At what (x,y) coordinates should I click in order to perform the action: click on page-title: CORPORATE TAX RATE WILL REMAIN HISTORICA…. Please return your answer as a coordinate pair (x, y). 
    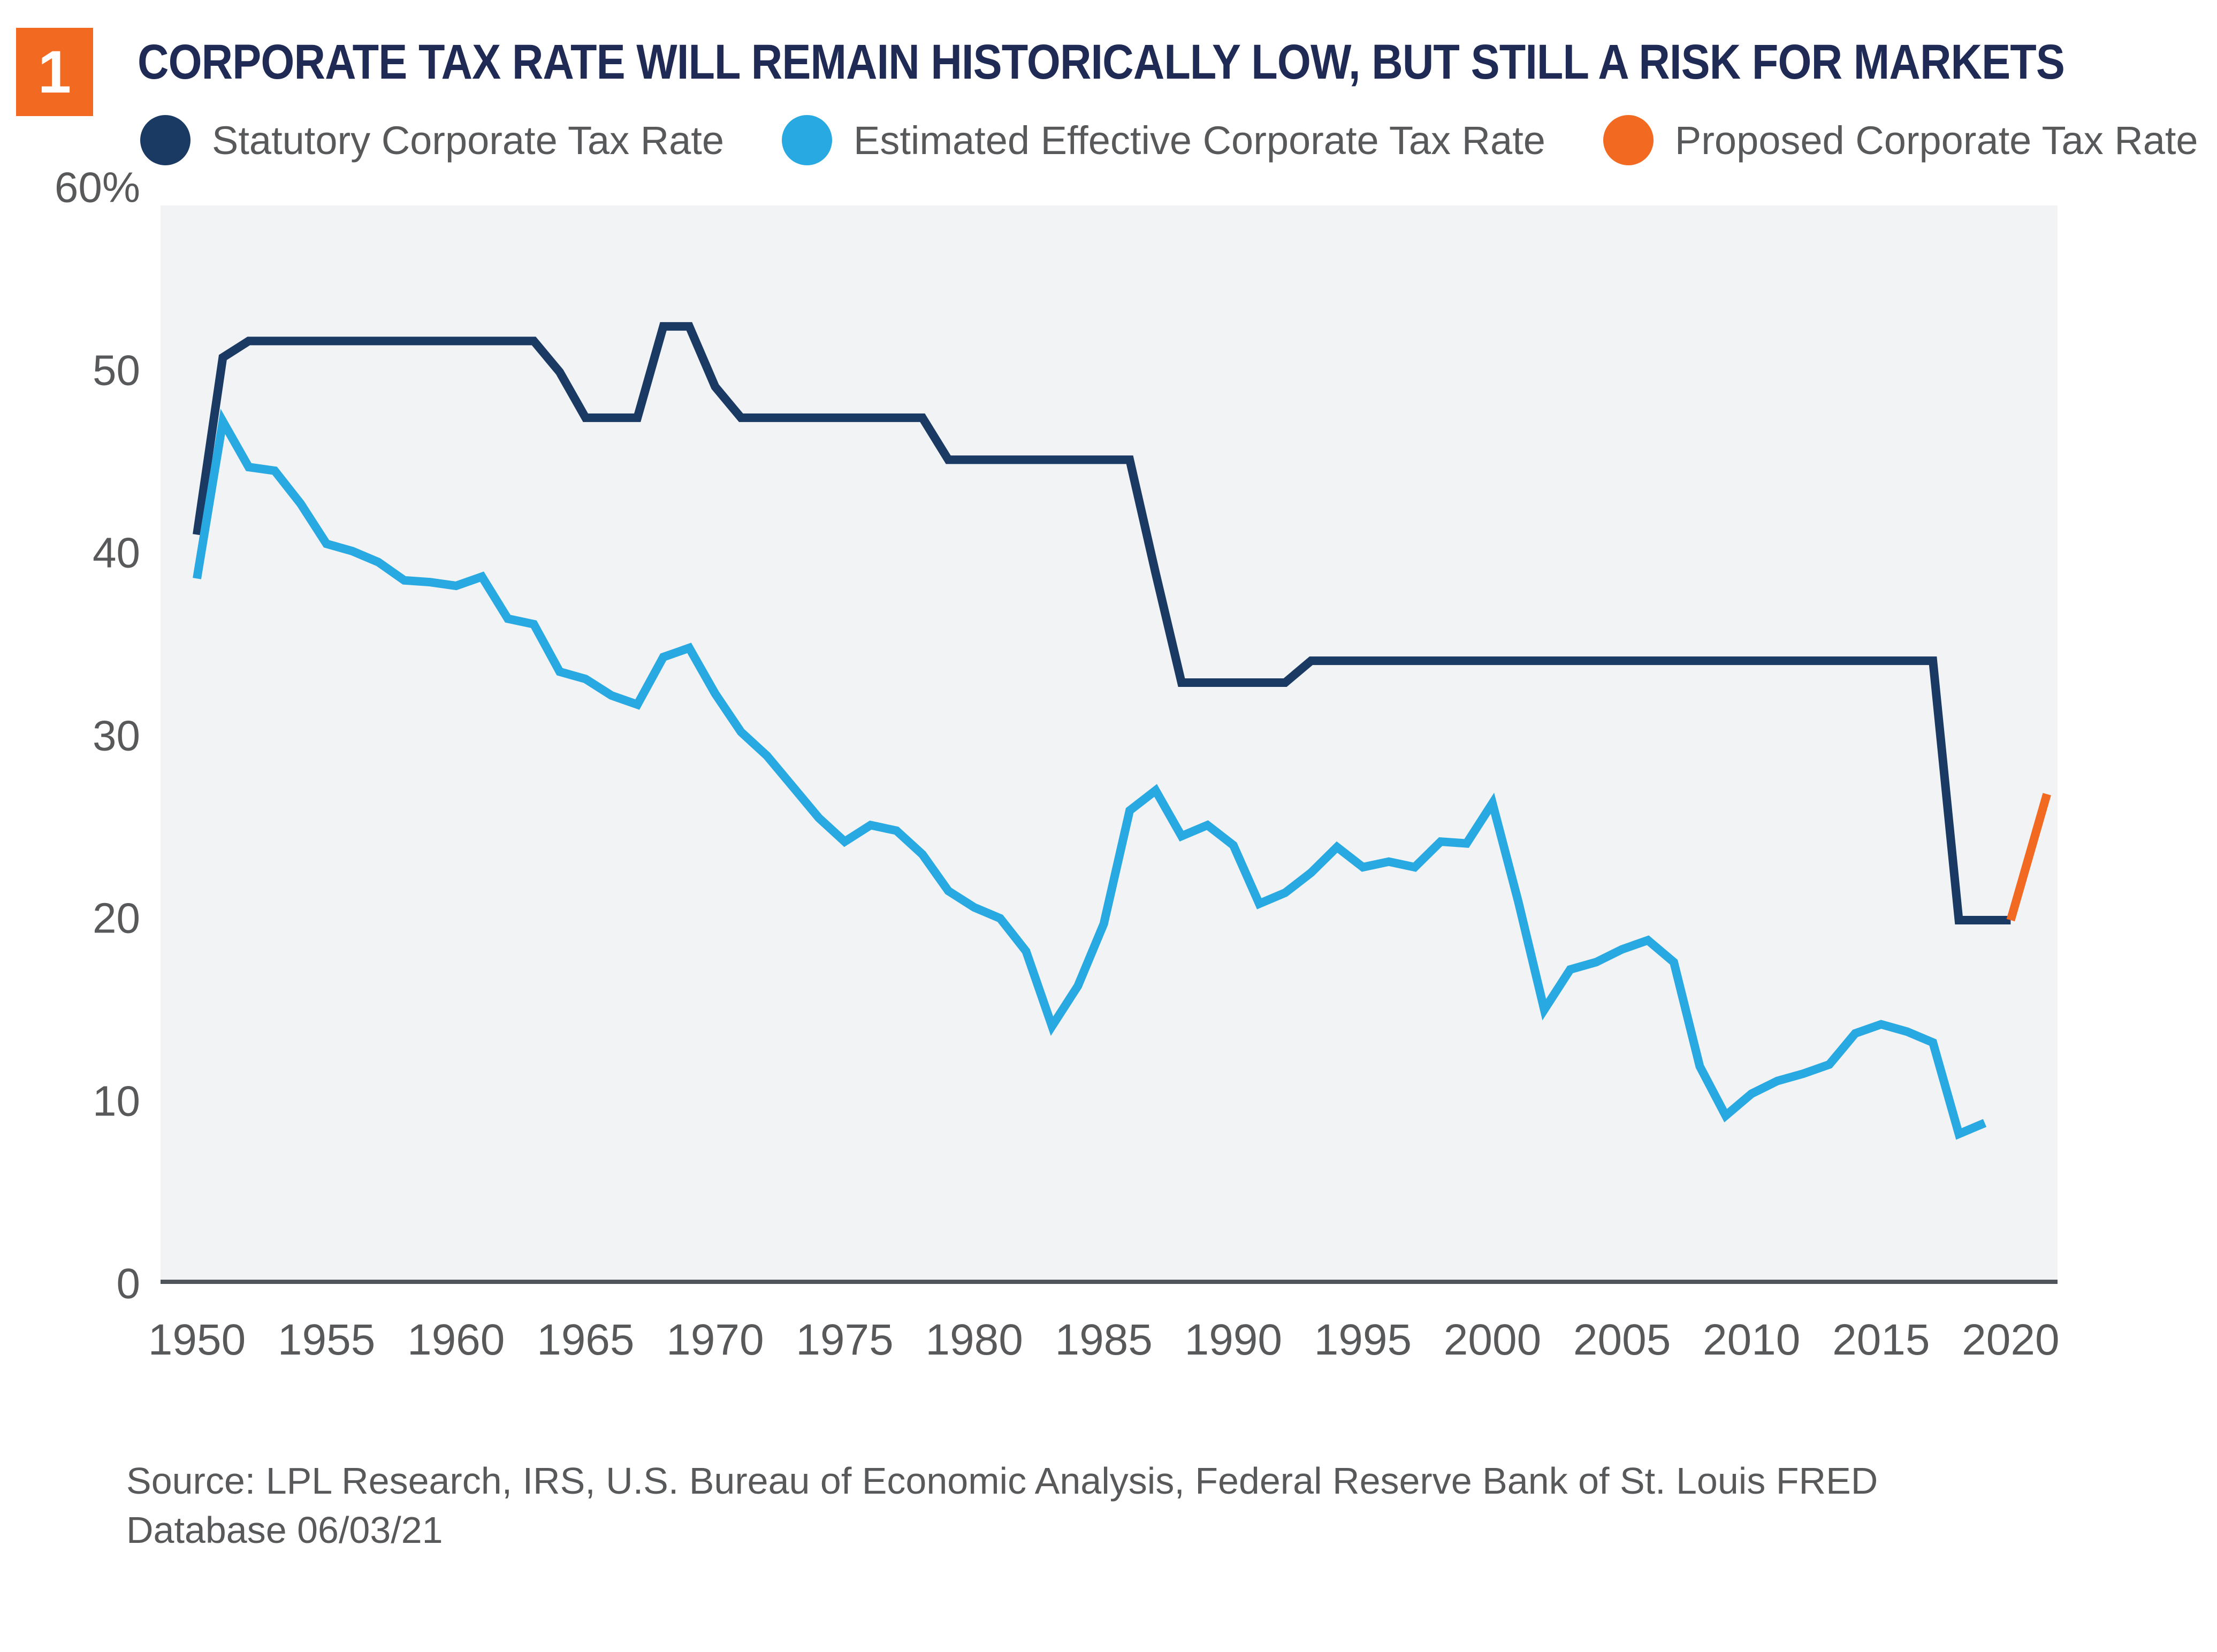
    Looking at the image, I should click on (1101, 62).